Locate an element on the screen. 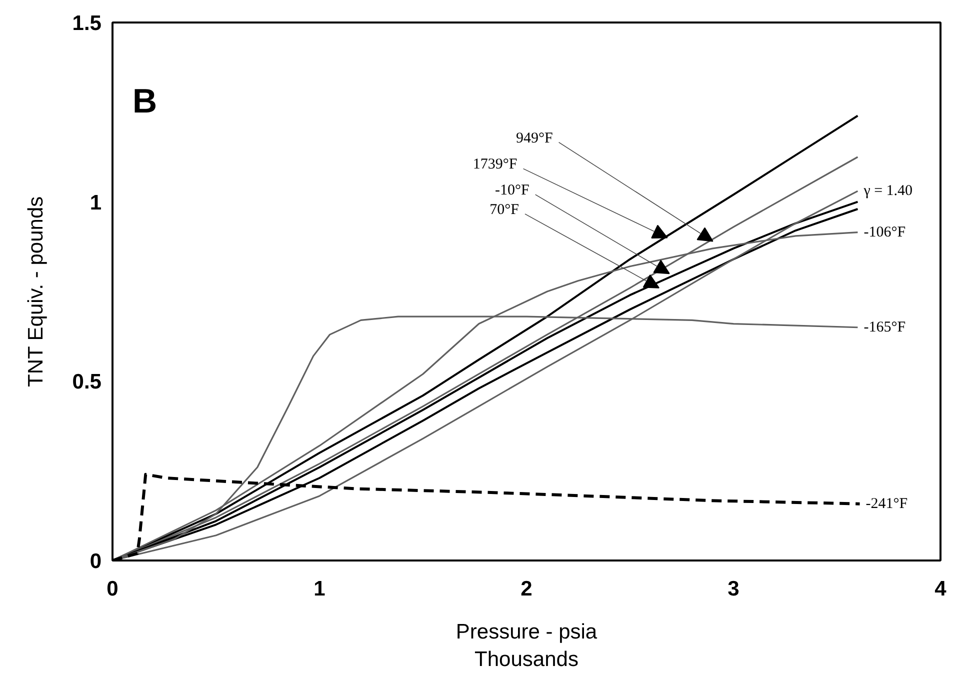 The width and height of the screenshot is (955, 680). annotation: -10°F is located at coordinates (512, 190).